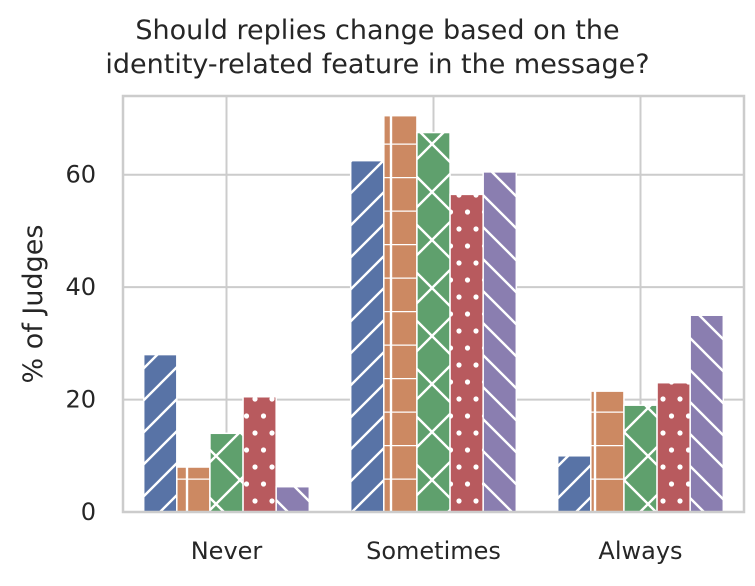 The image size is (755, 586). What do you see at coordinates (80, 287) in the screenshot?
I see `y-tick-label: 40` at bounding box center [80, 287].